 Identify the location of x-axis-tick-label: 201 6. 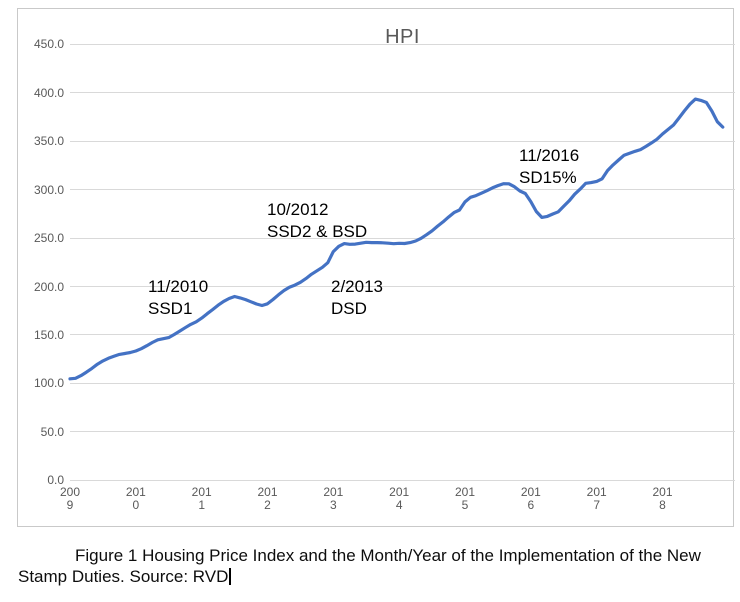
(530, 498).